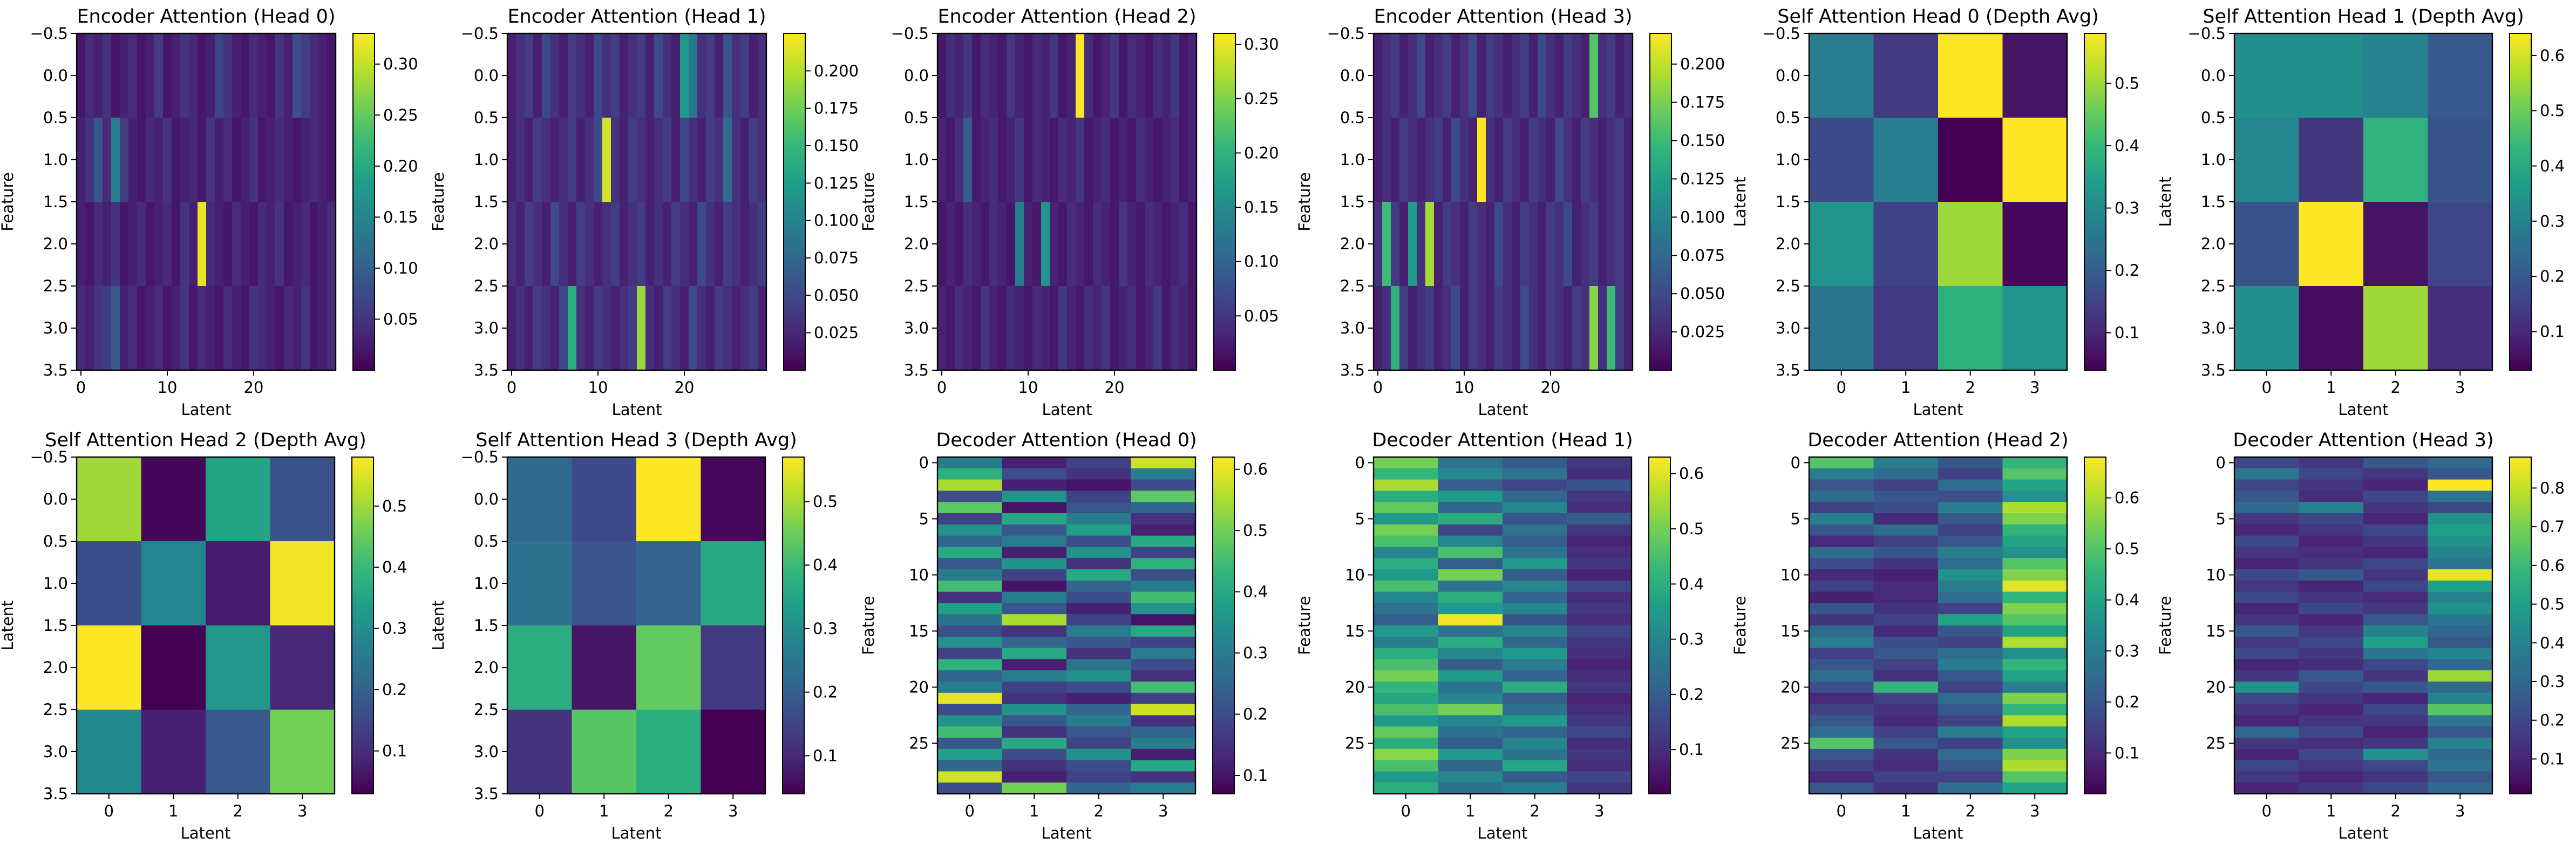  I want to click on colorbar-tick-label: 0.125, so click(836, 183).